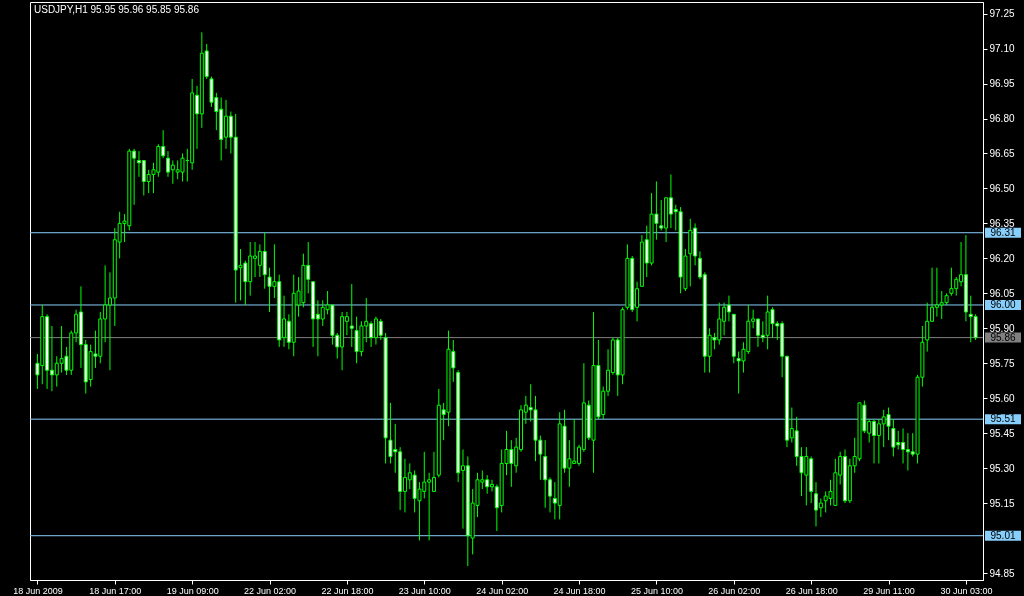 The image size is (1024, 596). I want to click on x-tick-label: 24 Jun 02:00, so click(502, 590).